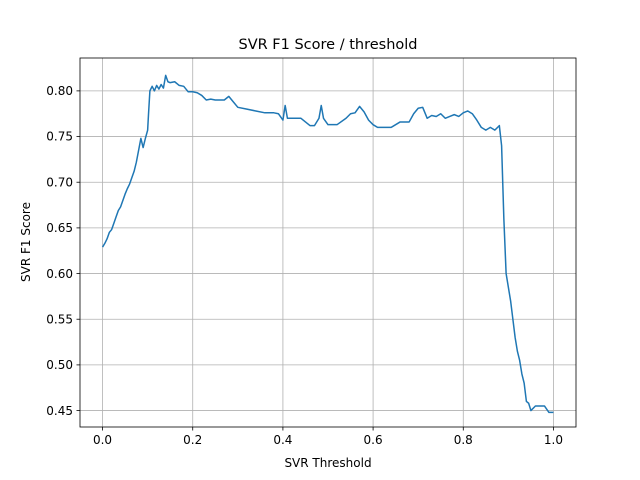 Image resolution: width=640 pixels, height=480 pixels. What do you see at coordinates (59, 274) in the screenshot?
I see `y-tick-label: 0.60` at bounding box center [59, 274].